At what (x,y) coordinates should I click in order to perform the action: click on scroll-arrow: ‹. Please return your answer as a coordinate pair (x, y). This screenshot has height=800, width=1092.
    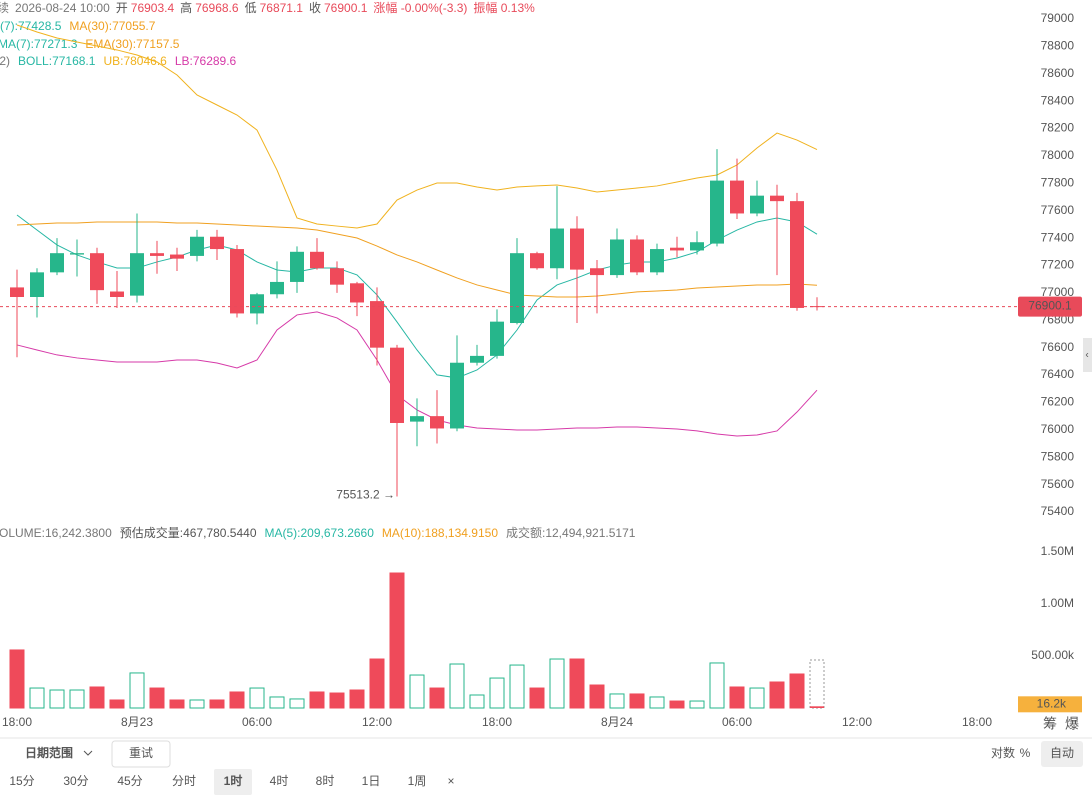
    Looking at the image, I should click on (1086, 355).